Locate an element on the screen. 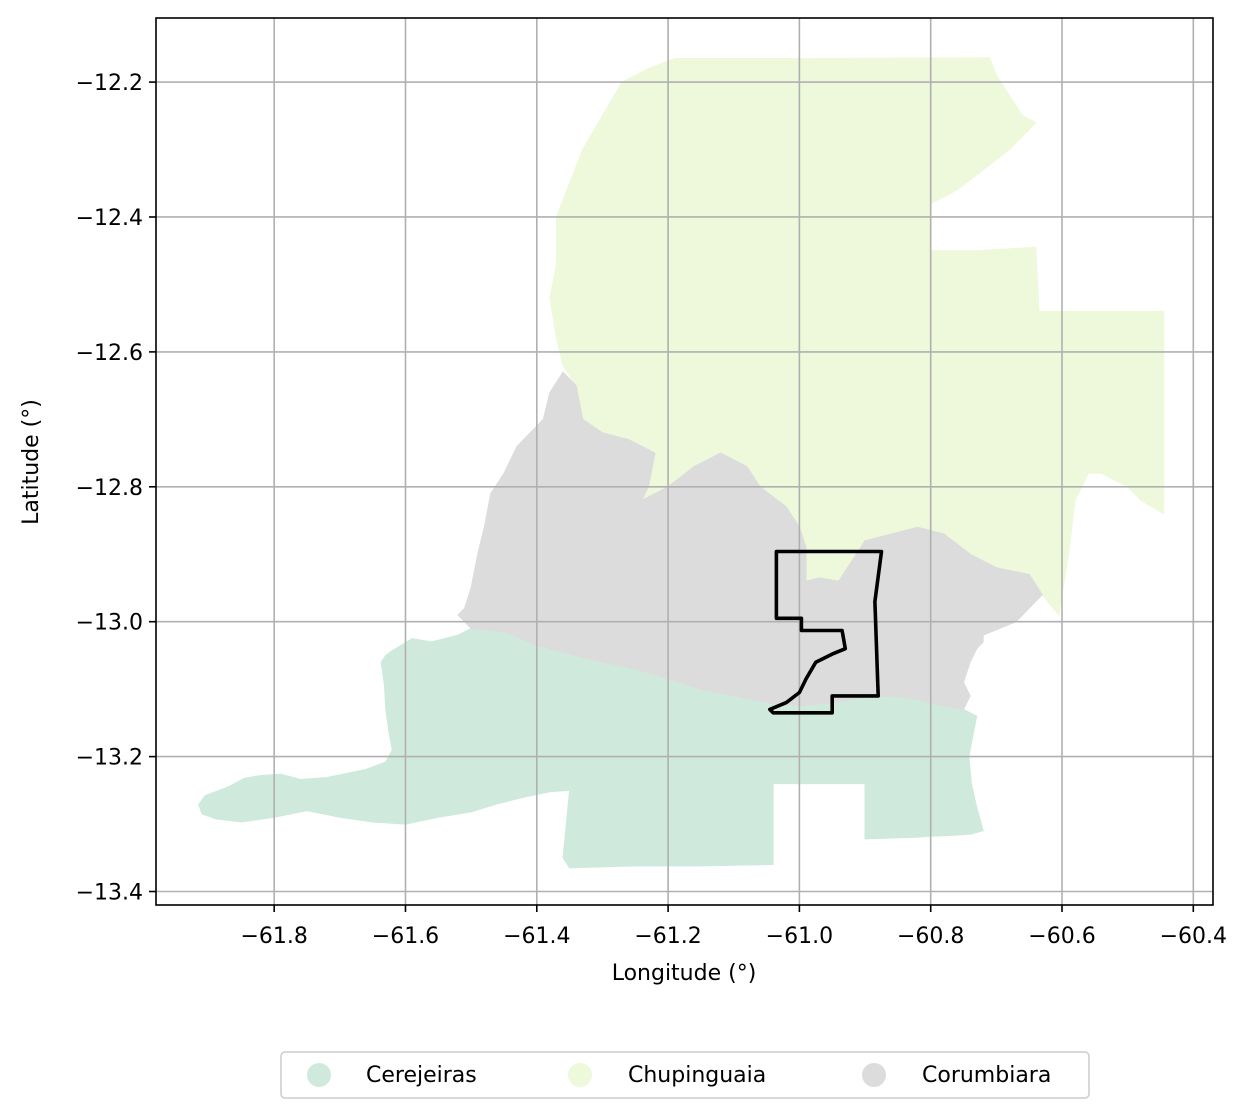  y-axis-label: Latitude (°) is located at coordinates (31, 462).